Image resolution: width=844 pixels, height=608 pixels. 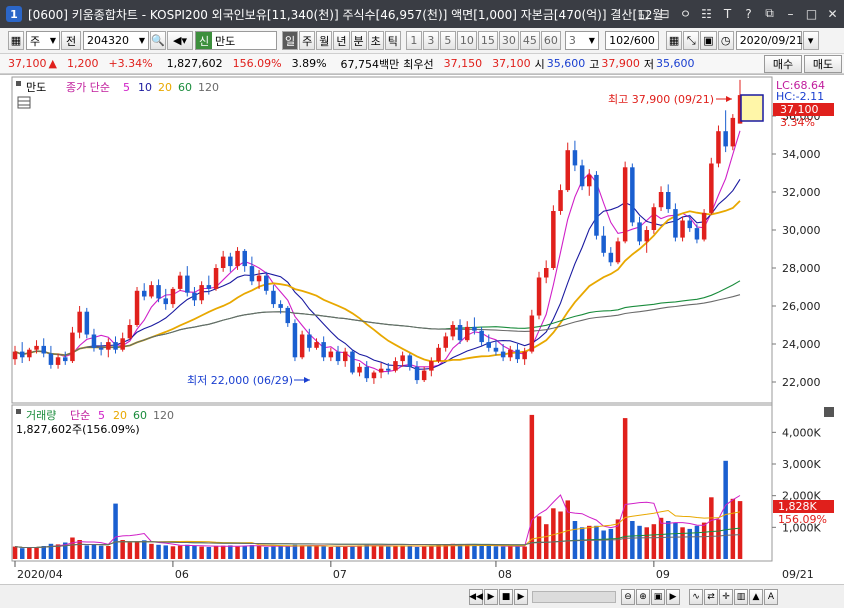 I want to click on code-input: 204320 ▼, so click(x=116, y=40).